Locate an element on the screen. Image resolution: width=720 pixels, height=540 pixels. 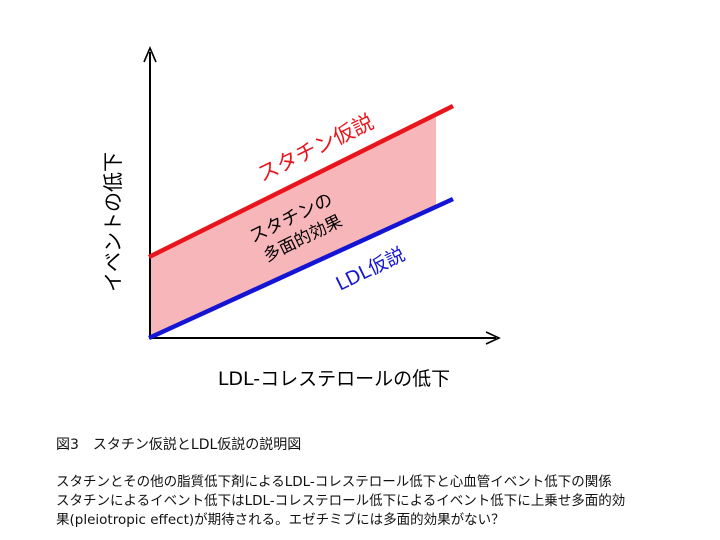
y-axis-arrowhead is located at coordinates (150, 54).